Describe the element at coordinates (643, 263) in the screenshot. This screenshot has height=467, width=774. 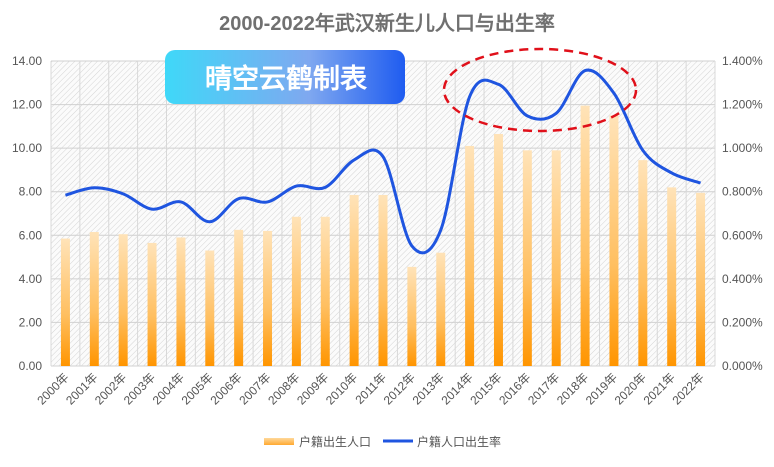
I see `bar-2020年` at that location.